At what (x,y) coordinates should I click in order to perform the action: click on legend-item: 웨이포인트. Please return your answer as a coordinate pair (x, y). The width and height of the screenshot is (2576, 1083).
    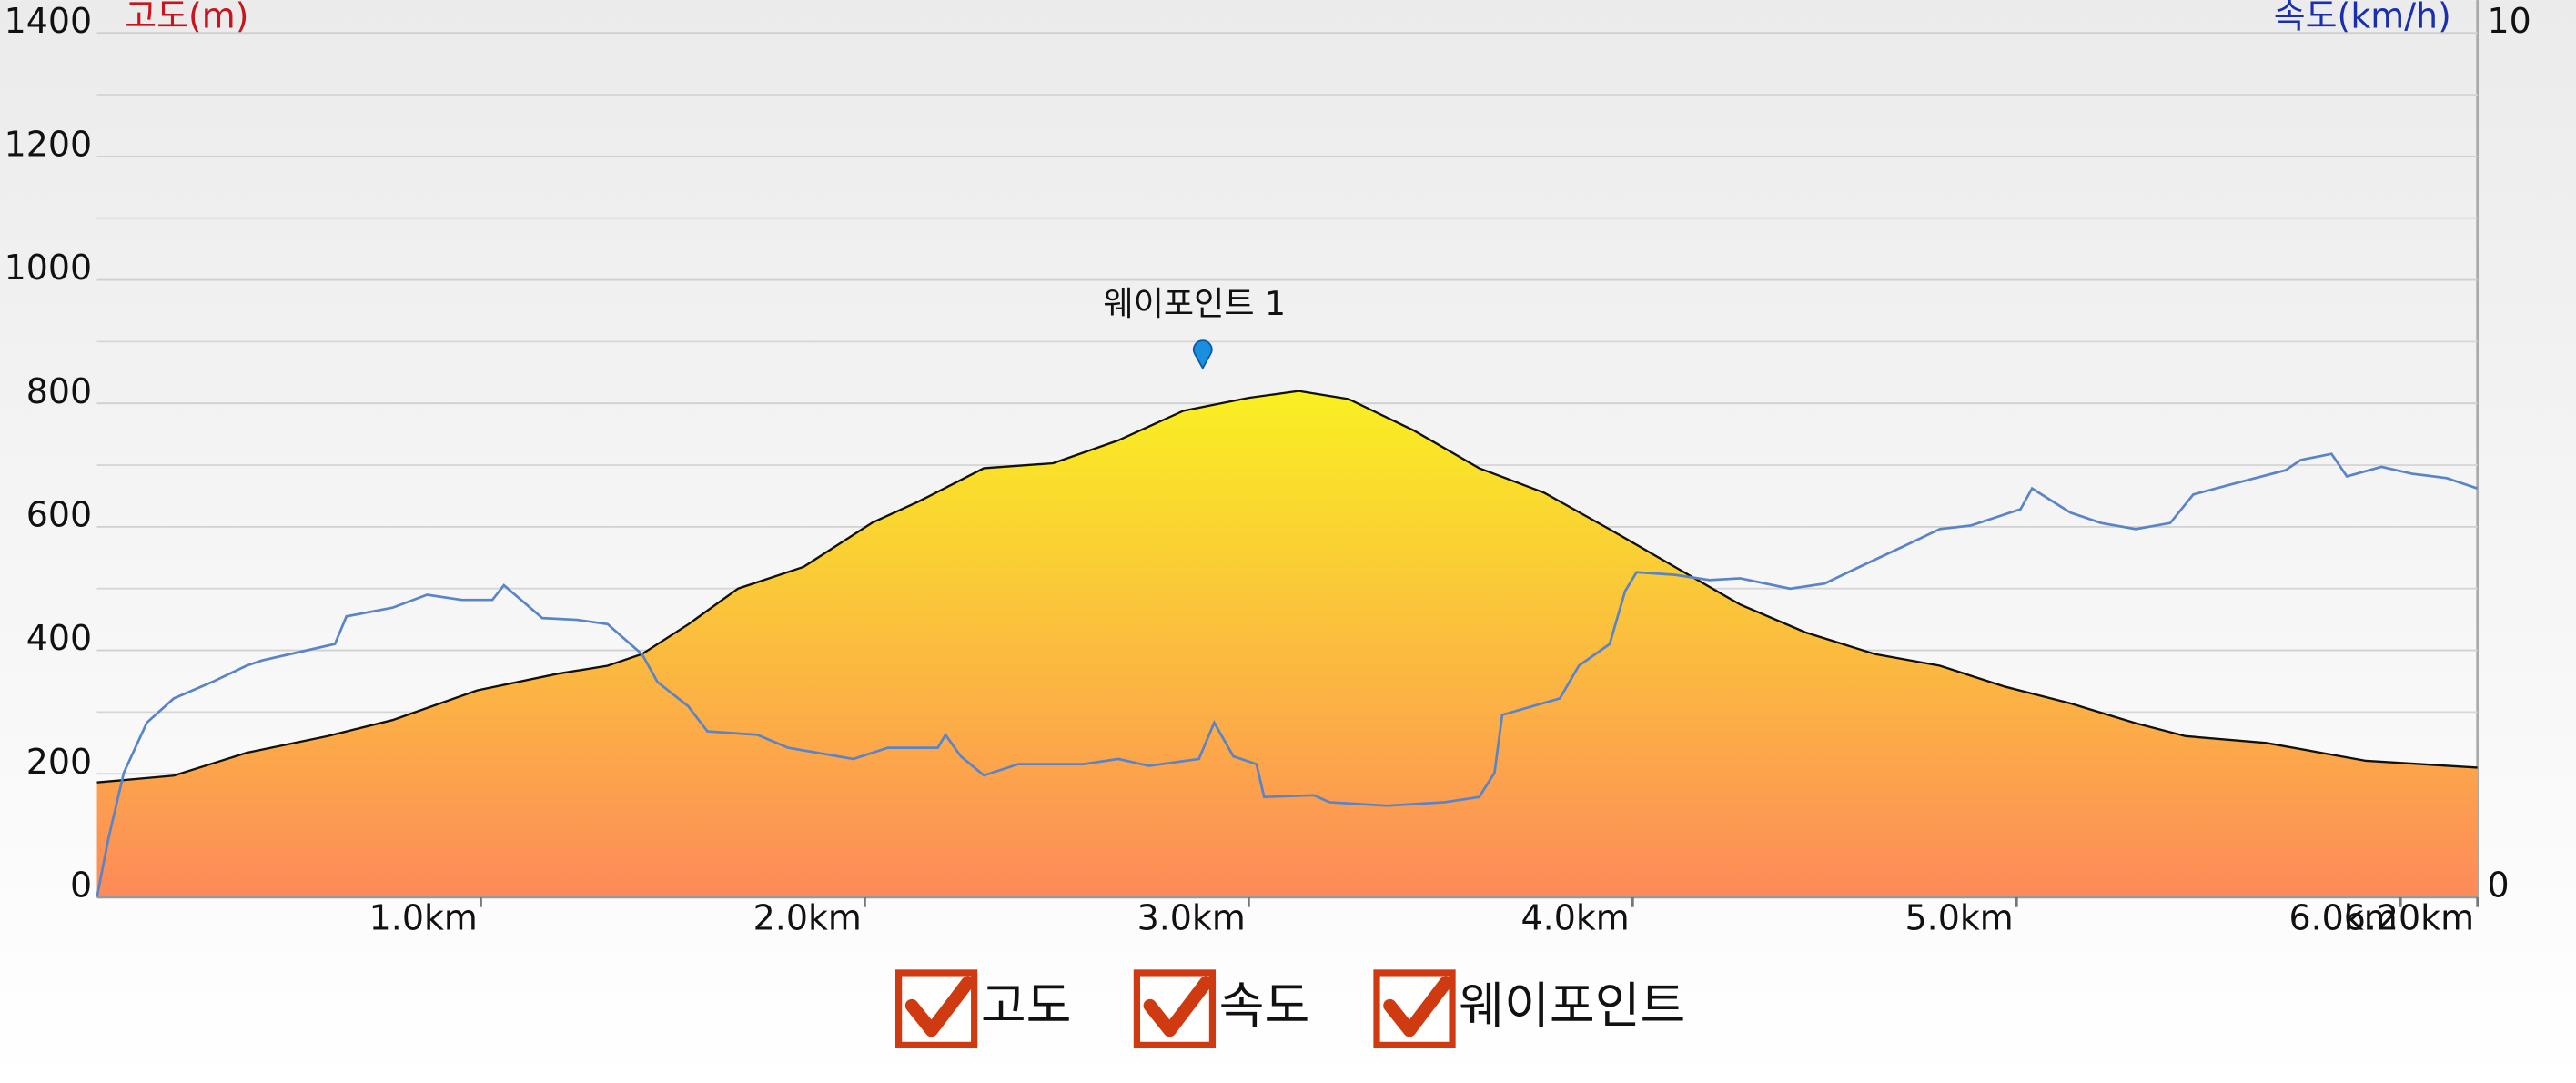
    Looking at the image, I should click on (1529, 1008).